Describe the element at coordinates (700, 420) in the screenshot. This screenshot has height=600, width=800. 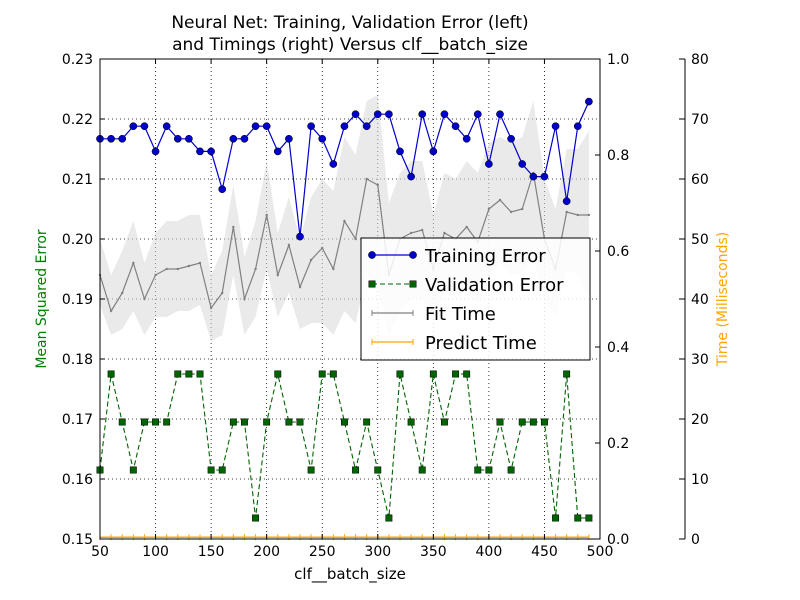
I see `y-right-tick-label: 20` at that location.